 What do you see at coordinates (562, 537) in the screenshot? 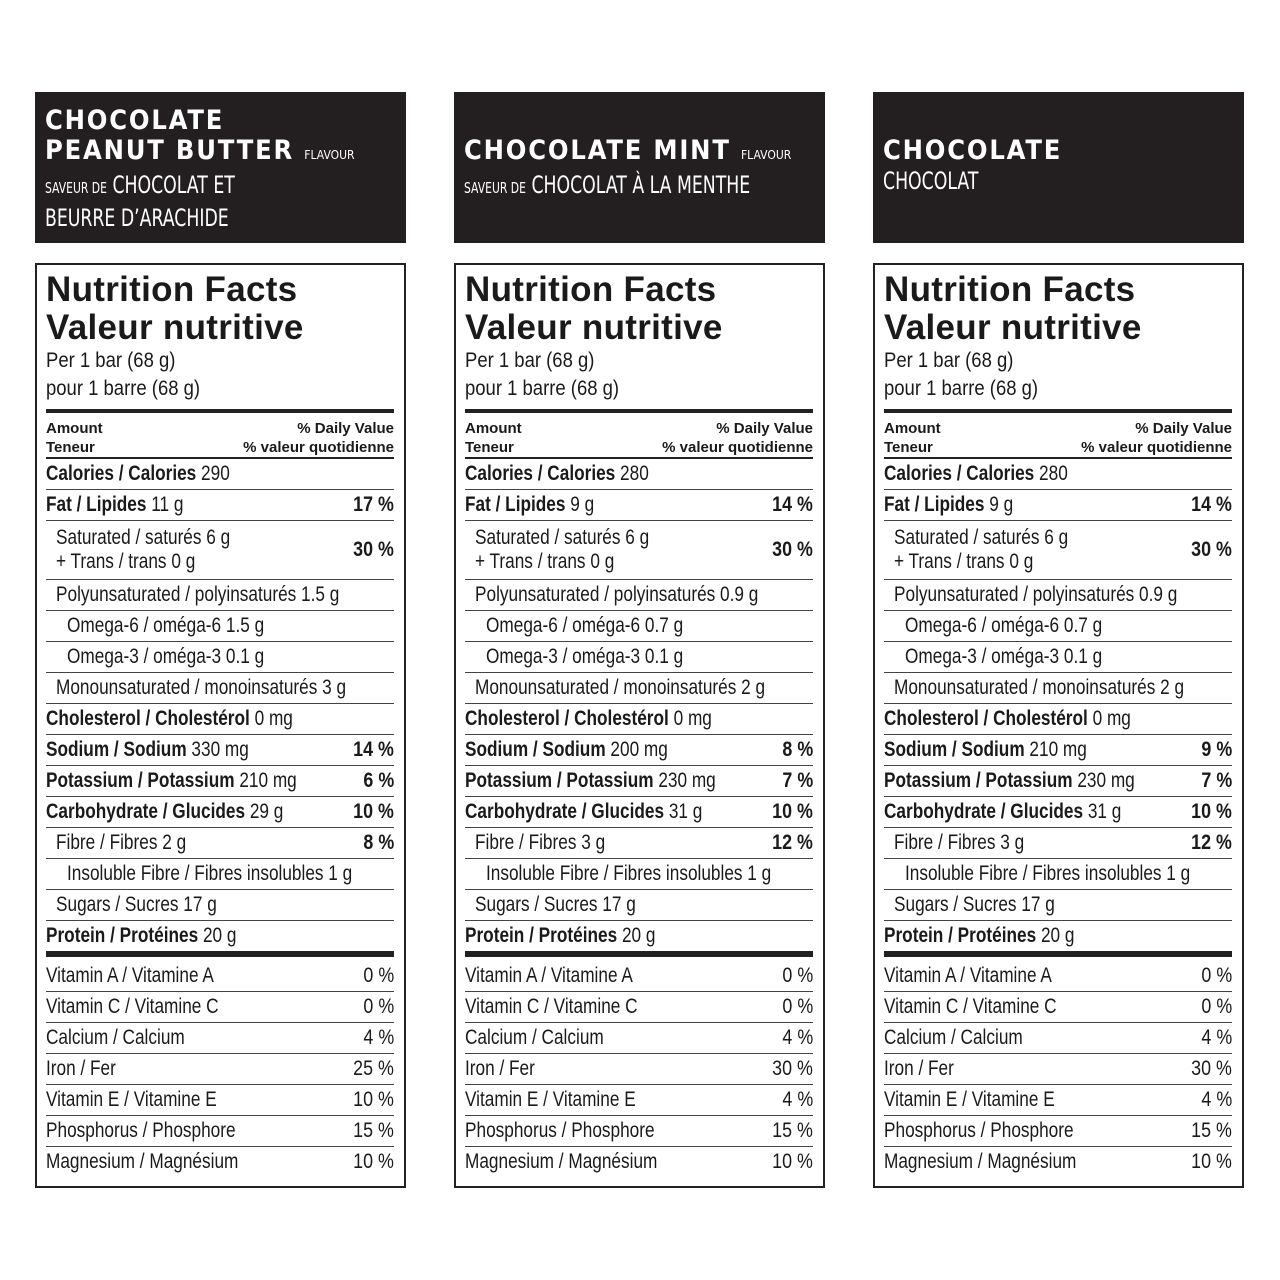
I see `nutrient-text: Saturated / saturés 6 g` at bounding box center [562, 537].